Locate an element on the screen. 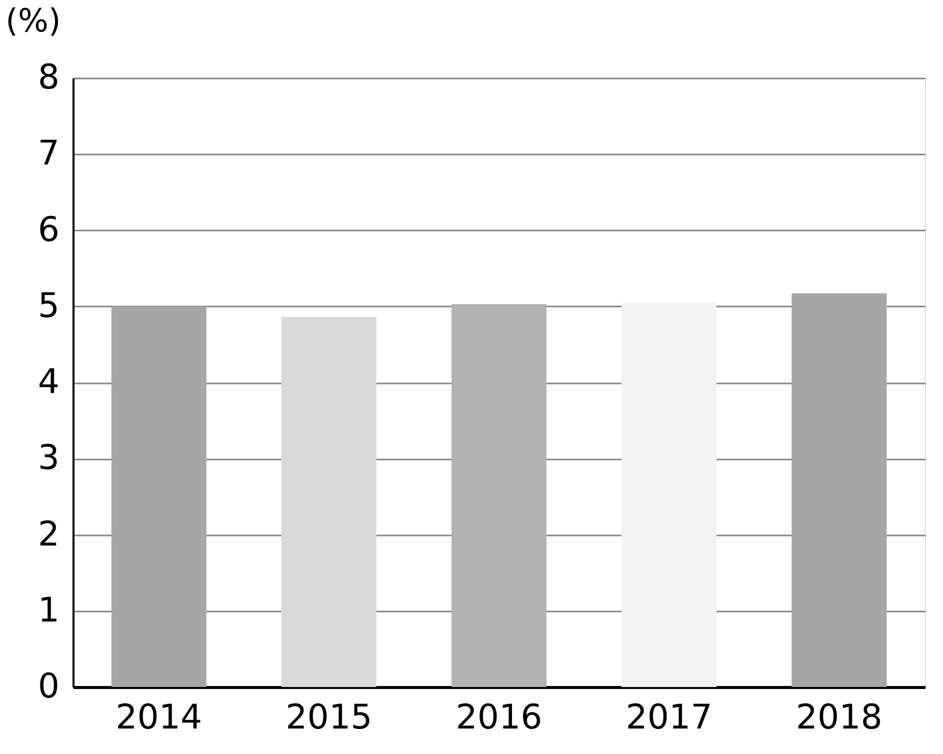  x-tick-label: 2017 is located at coordinates (669, 718).